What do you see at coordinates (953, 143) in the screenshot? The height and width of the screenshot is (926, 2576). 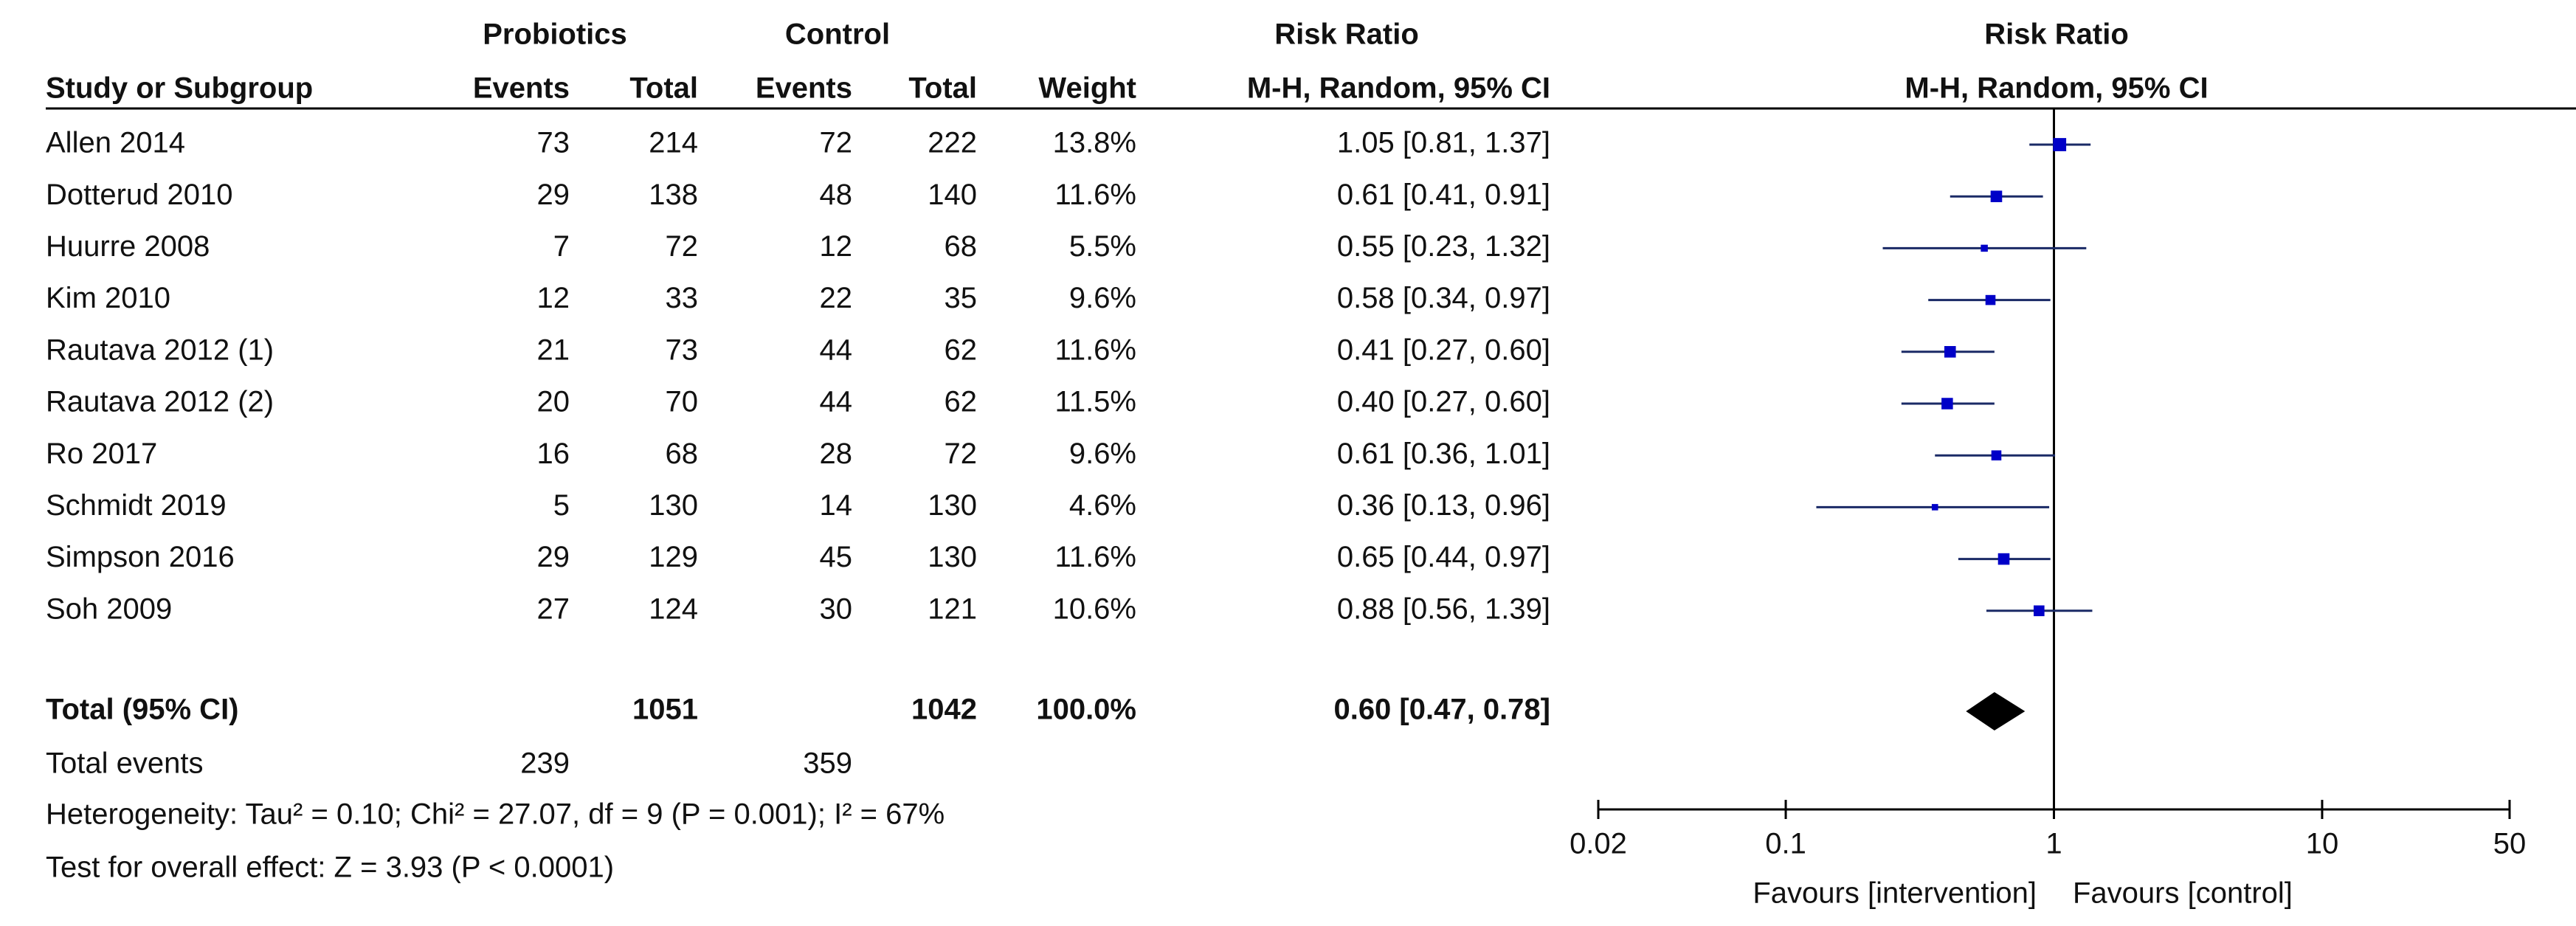 I see `table-cell: 222` at bounding box center [953, 143].